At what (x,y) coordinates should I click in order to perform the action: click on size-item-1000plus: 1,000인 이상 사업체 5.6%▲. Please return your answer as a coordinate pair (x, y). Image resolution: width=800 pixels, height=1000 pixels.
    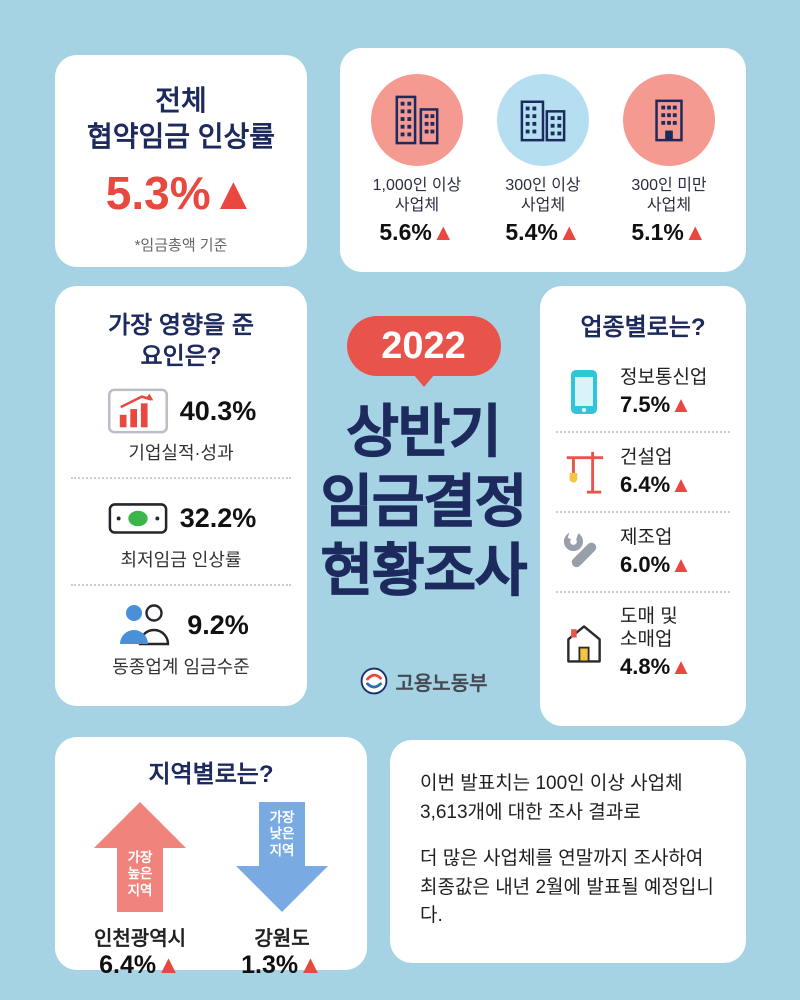
    Looking at the image, I should click on (417, 160).